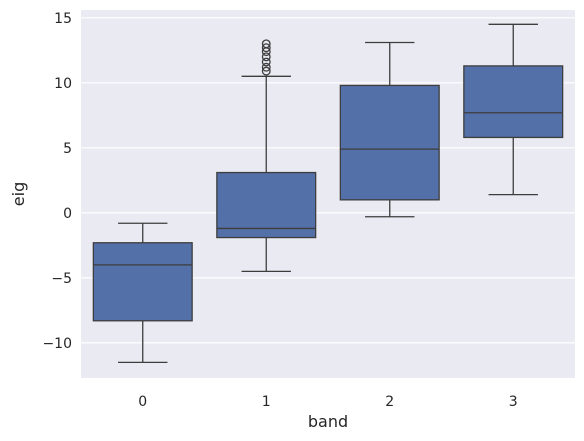  I want to click on x-tick-labels: 0 1 2 3, so click(327, 402).